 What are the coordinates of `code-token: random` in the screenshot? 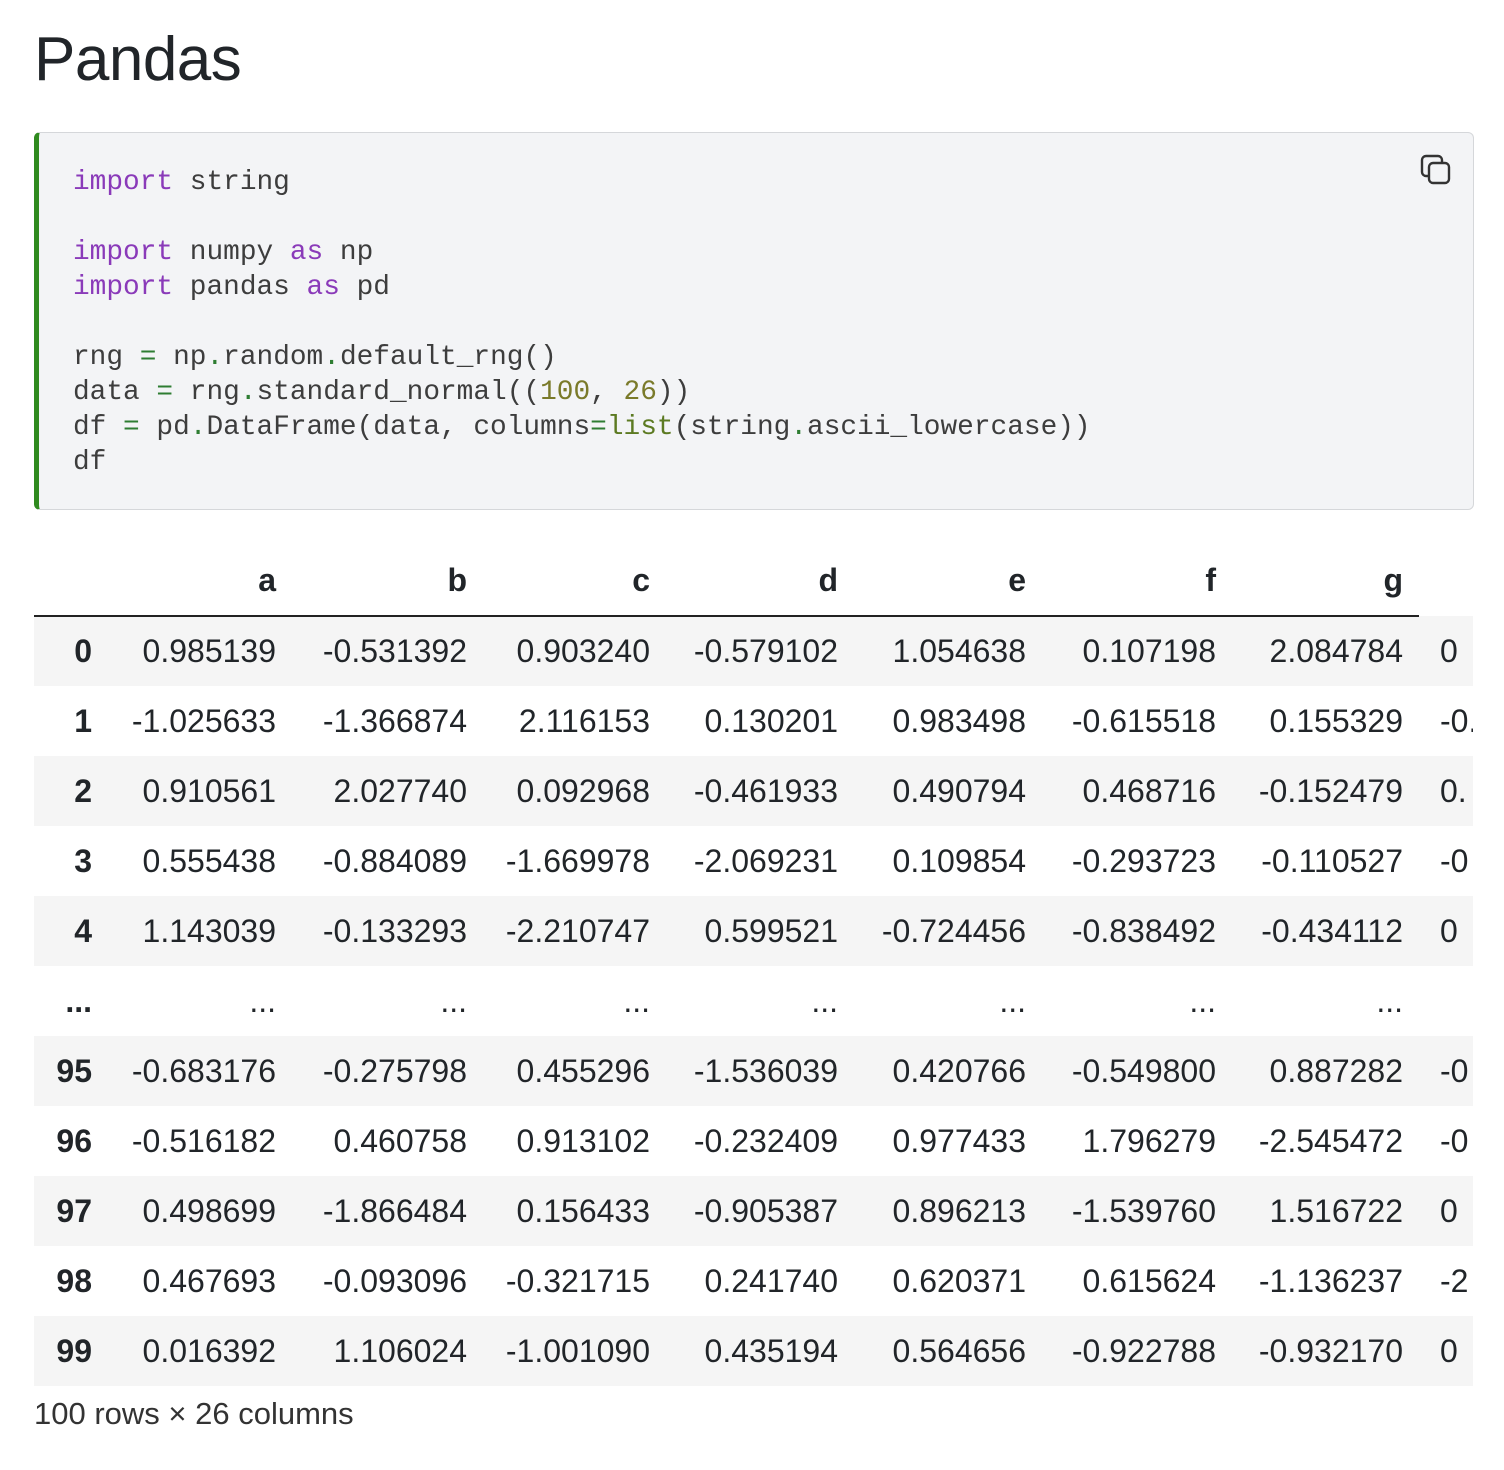 It's located at (273, 357).